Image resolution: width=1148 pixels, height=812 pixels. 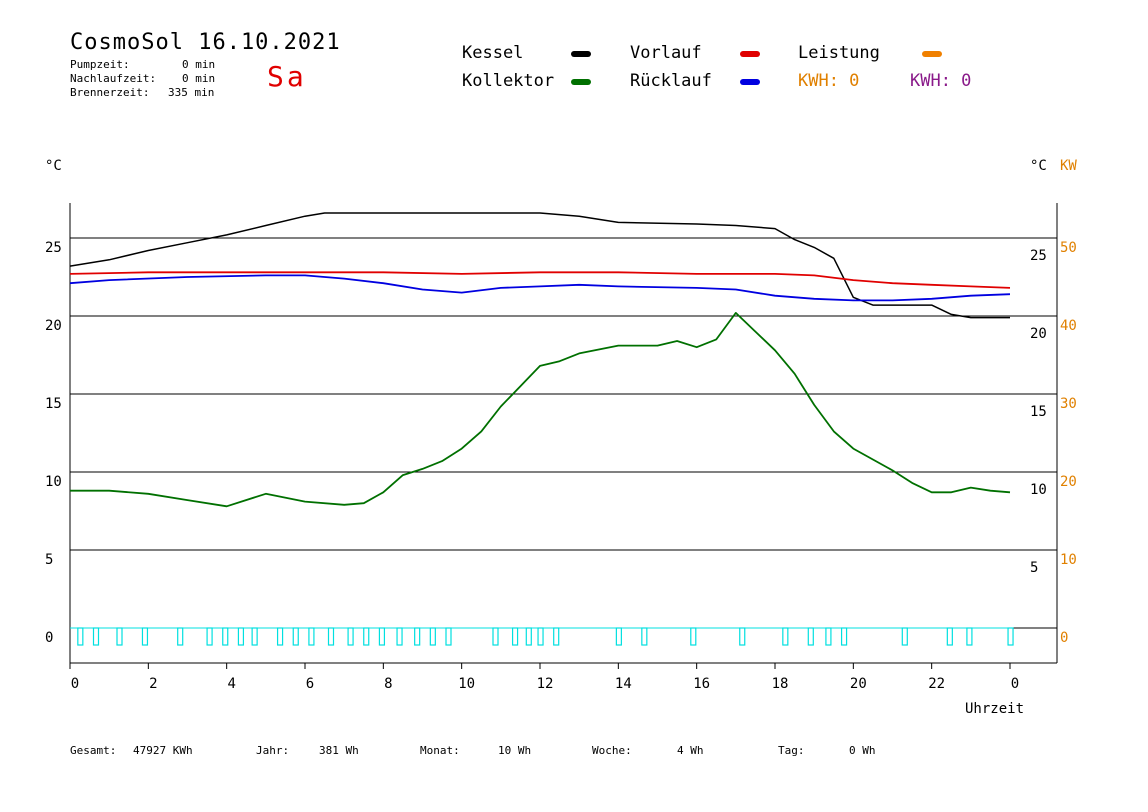 I want to click on brennerzeit-label: Brennerzeit:, so click(x=110, y=92).